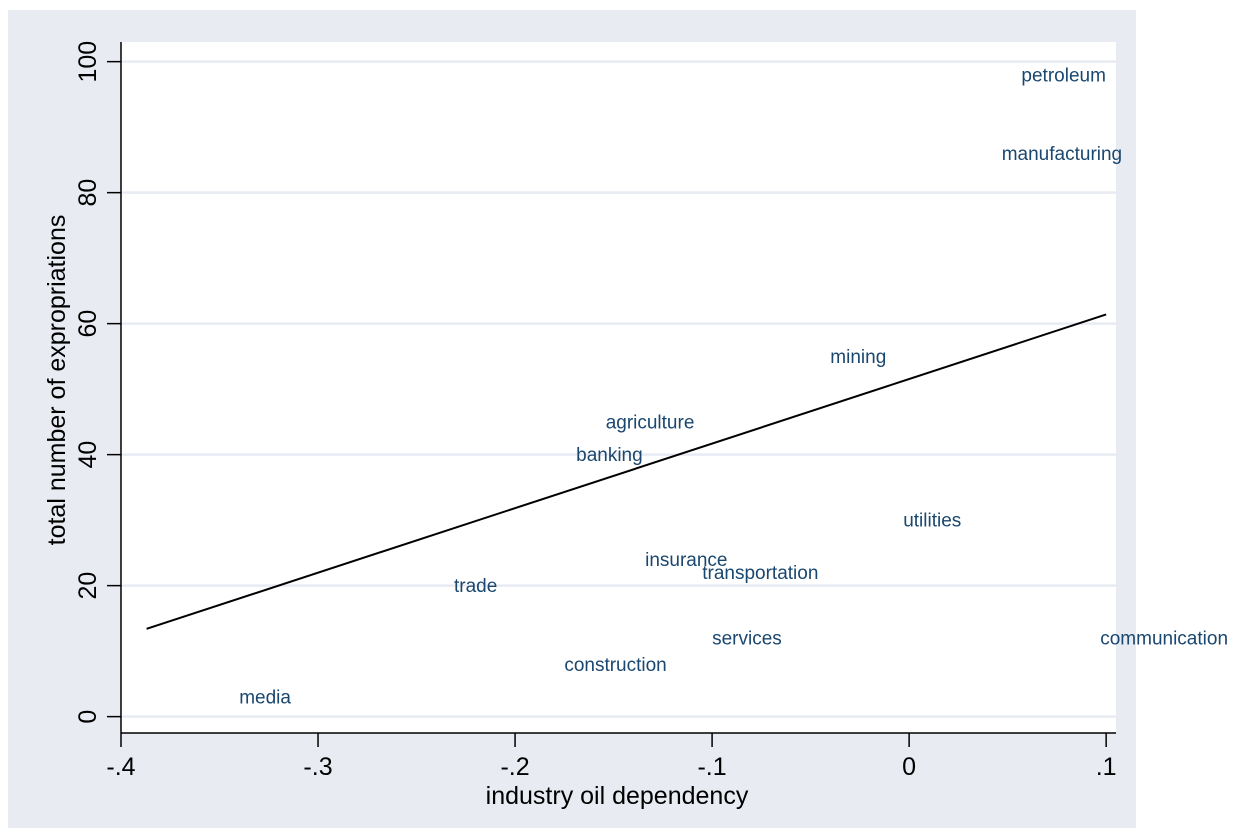 Image resolution: width=1244 pixels, height=835 pixels. I want to click on point-label: communication, so click(1164, 639).